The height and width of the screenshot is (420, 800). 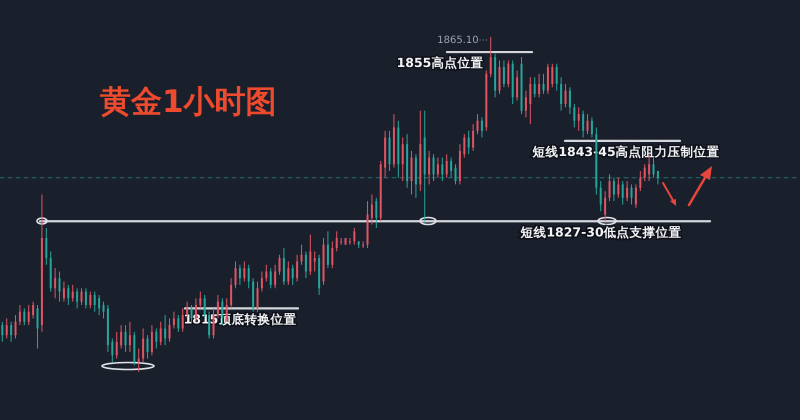 What do you see at coordinates (600, 232) in the screenshot?
I see `ref-line-label: 短线1827-30低点支撑位置` at bounding box center [600, 232].